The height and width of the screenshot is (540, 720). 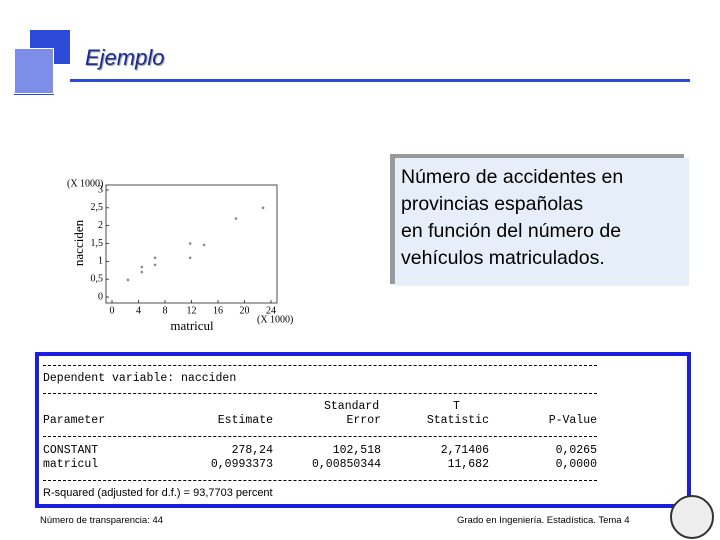 I want to click on plot-frame, so click(x=191, y=244).